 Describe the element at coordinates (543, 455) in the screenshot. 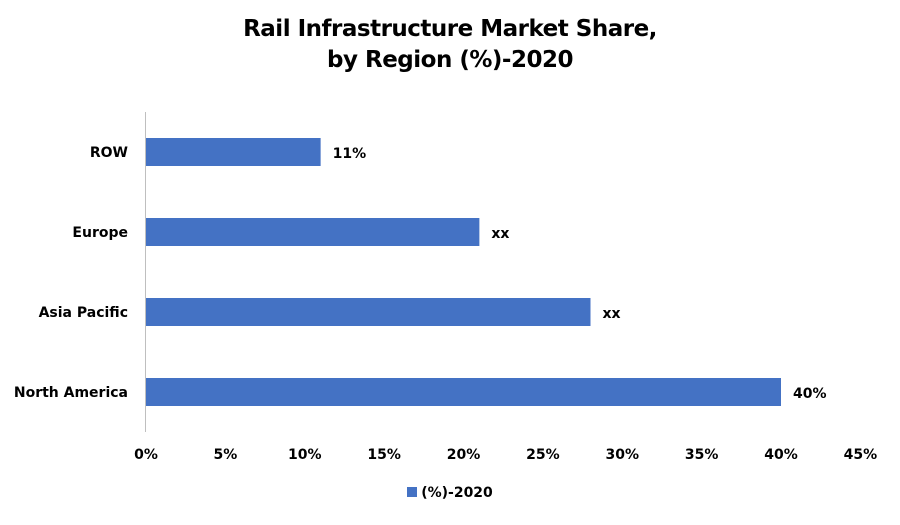

I see `x-tick-label: 25%` at that location.